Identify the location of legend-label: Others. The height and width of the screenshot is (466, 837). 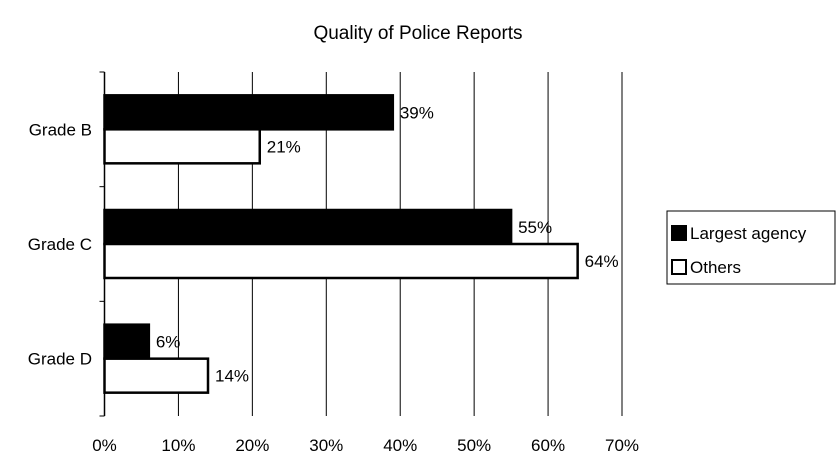
(715, 267).